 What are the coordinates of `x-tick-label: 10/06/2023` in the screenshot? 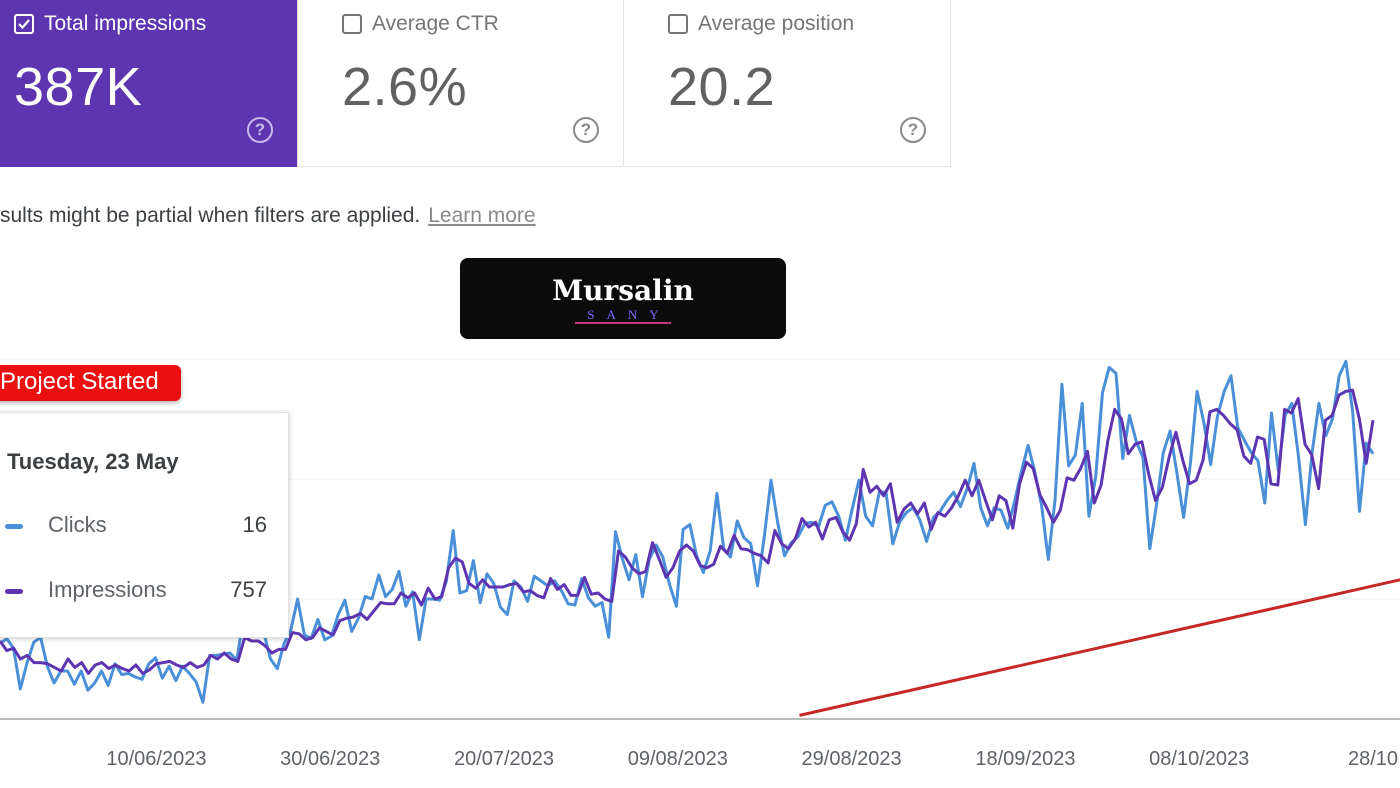 It's located at (156, 759).